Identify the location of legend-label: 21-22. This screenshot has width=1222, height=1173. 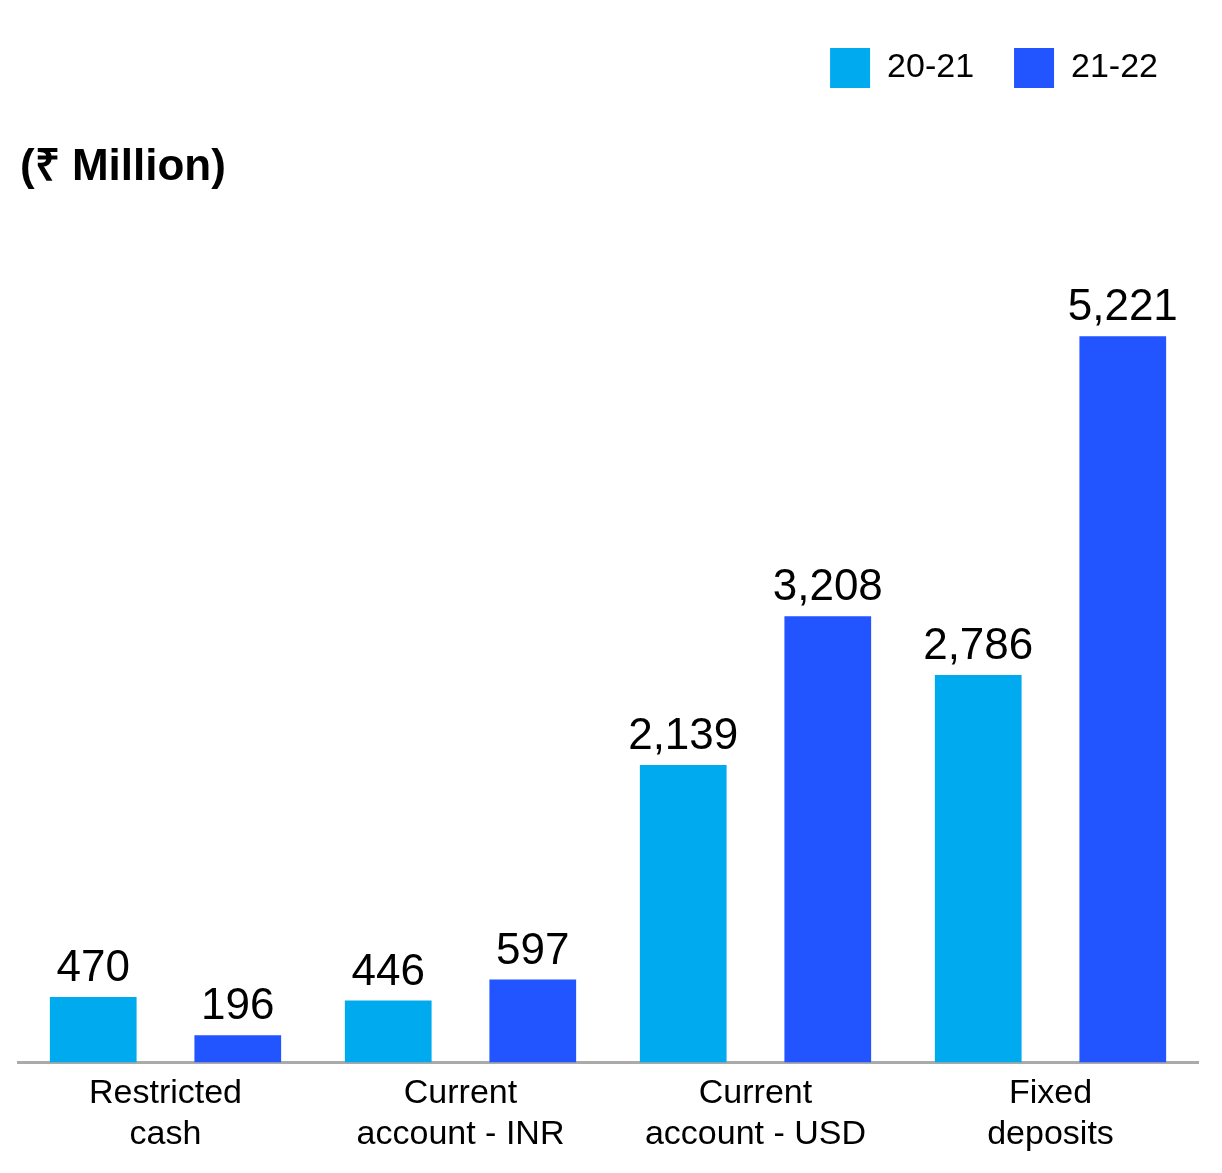
(1115, 65).